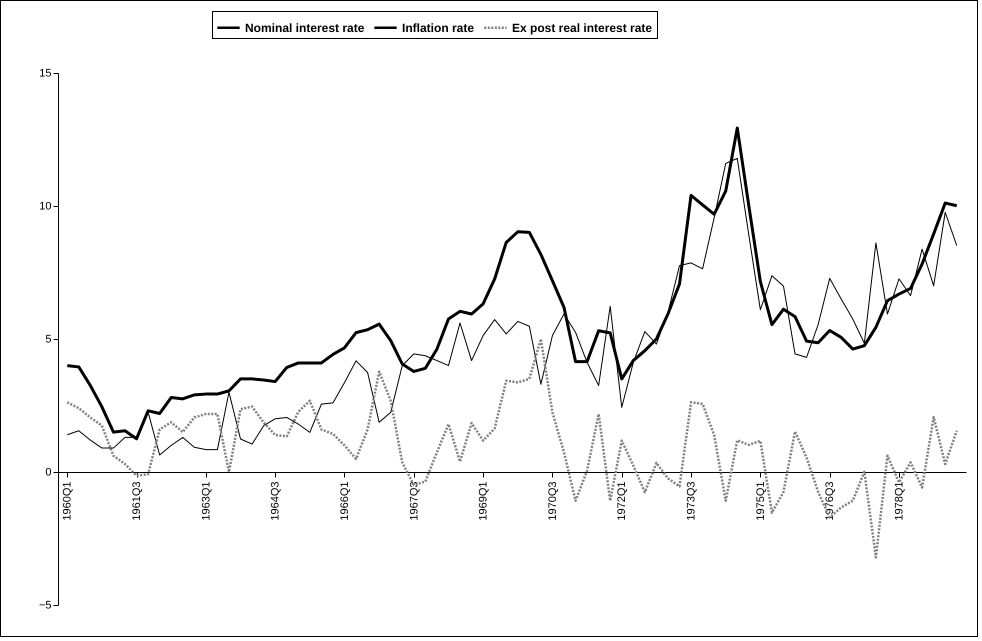 This screenshot has height=641, width=982. Describe the element at coordinates (45, 206) in the screenshot. I see `y-tick-label: 10` at that location.